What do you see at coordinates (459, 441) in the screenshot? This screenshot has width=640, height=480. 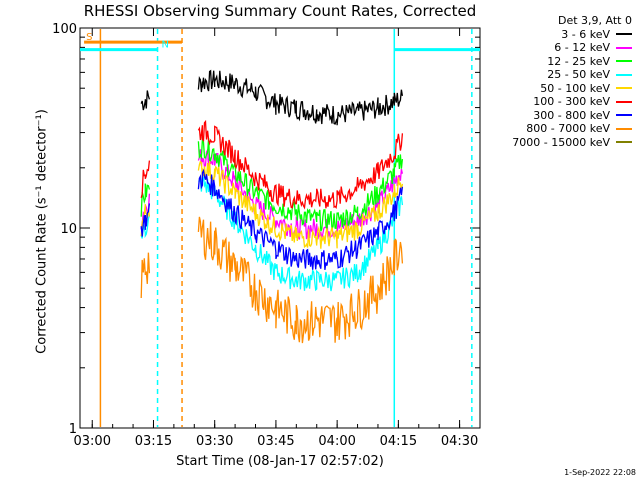 I see `x-tick-label: 04:30` at bounding box center [459, 441].